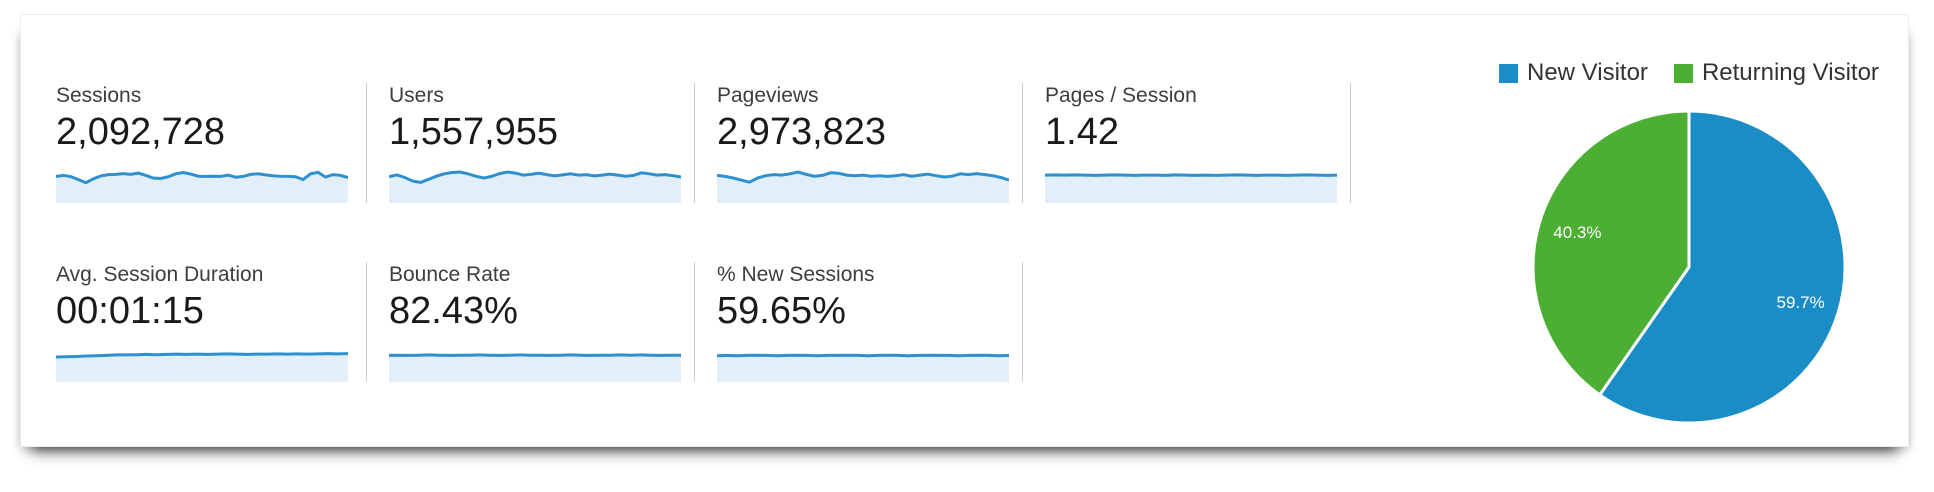  Describe the element at coordinates (99, 95) in the screenshot. I see `metric-label: Sessions` at that location.